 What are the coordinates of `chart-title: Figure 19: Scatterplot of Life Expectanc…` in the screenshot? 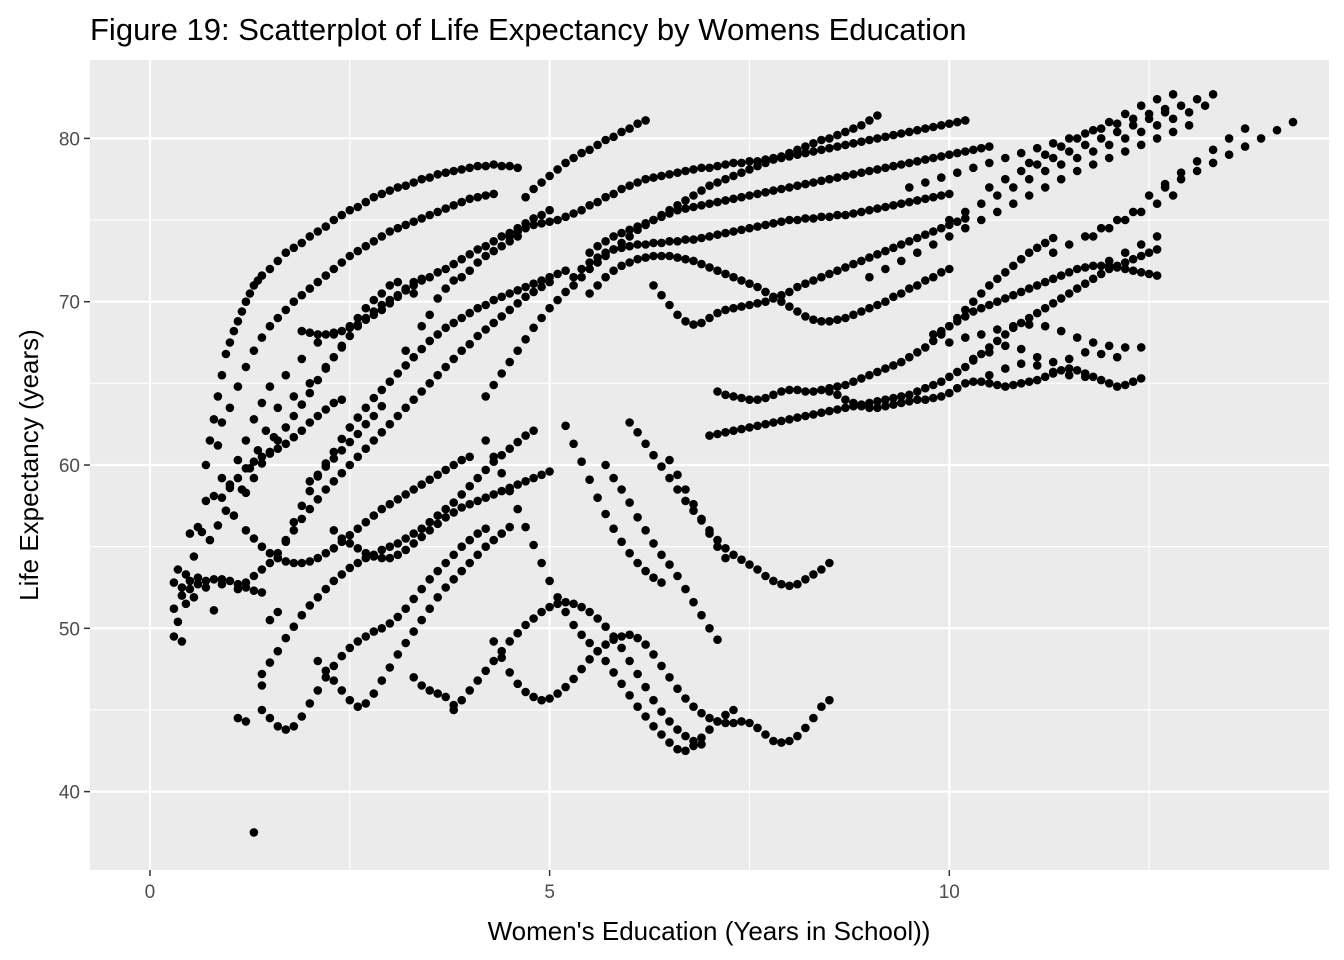 It's located at (528, 29).